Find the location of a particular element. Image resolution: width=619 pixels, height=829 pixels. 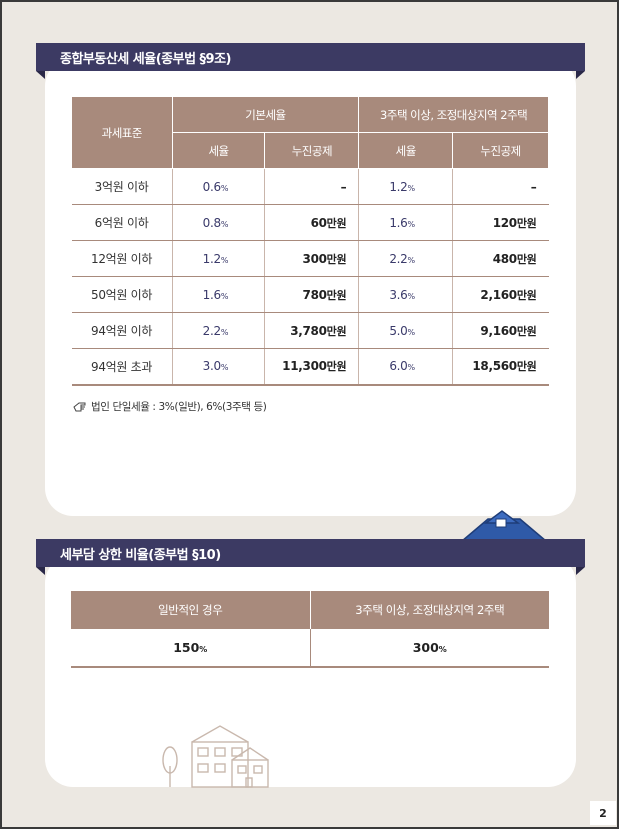

table-row: 150% 300% is located at coordinates (310, 648).